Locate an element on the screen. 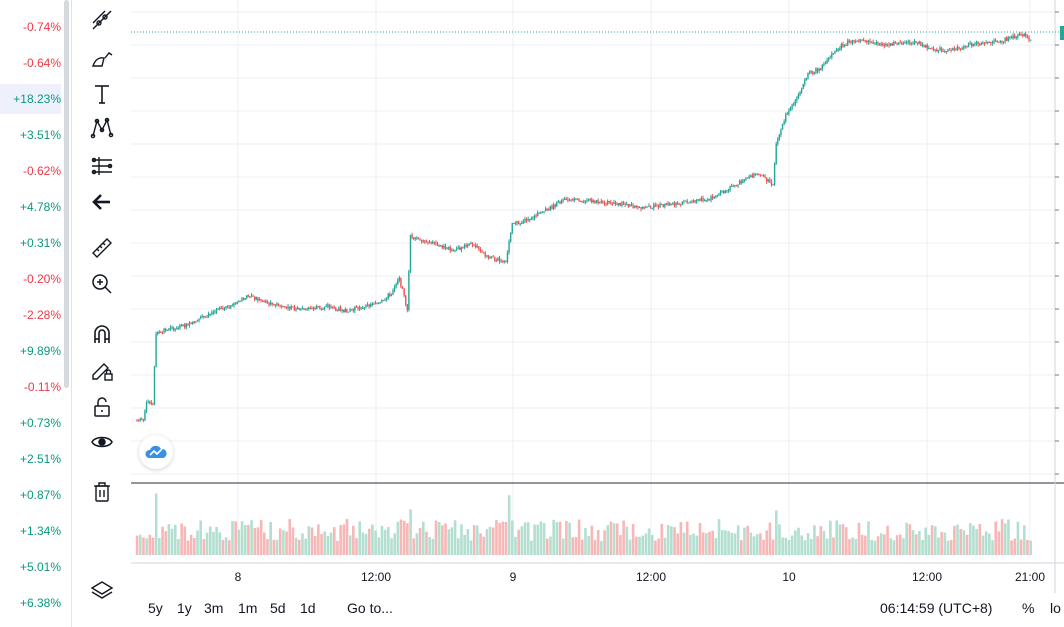  brush-tool-icon is located at coordinates (102, 58).